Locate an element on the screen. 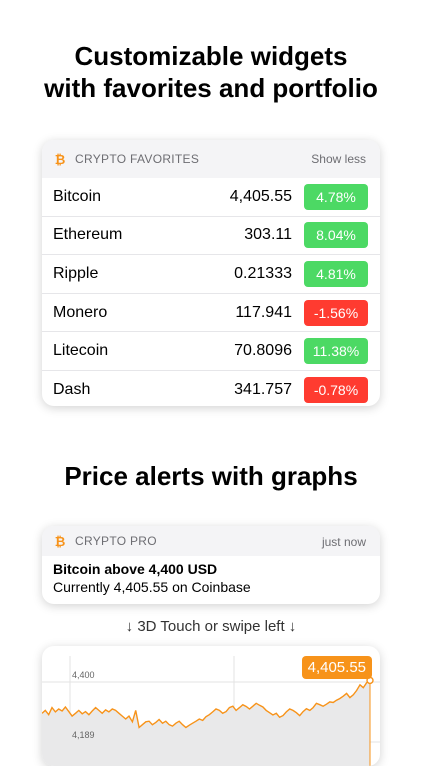 The height and width of the screenshot is (766, 422). change-badge: 4.78% is located at coordinates (336, 196).